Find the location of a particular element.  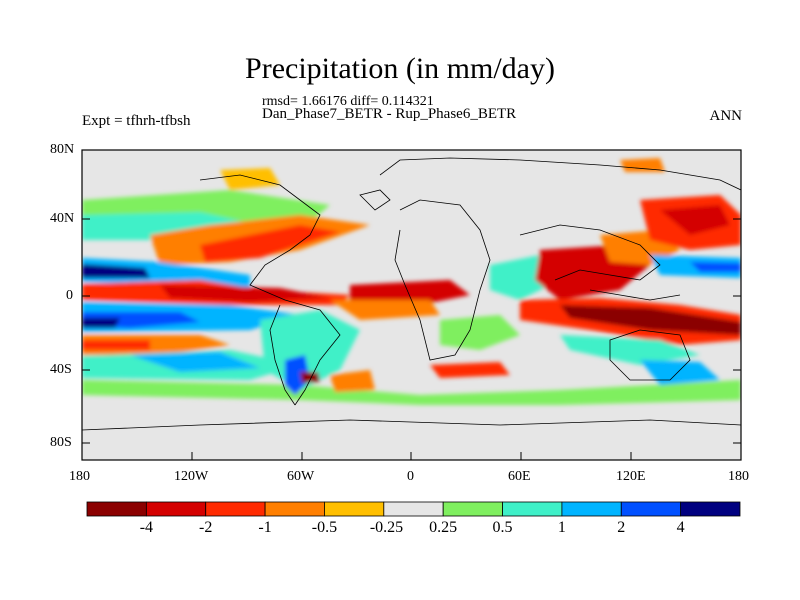

colorbar-label: -1 is located at coordinates (265, 527).